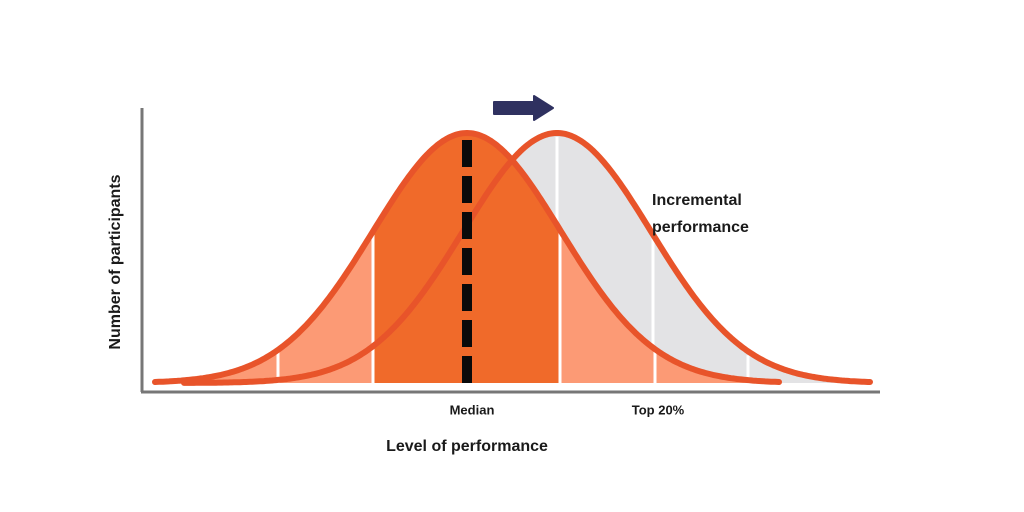  Describe the element at coordinates (697, 200) in the screenshot. I see `annotation-line-1: Incremental` at that location.